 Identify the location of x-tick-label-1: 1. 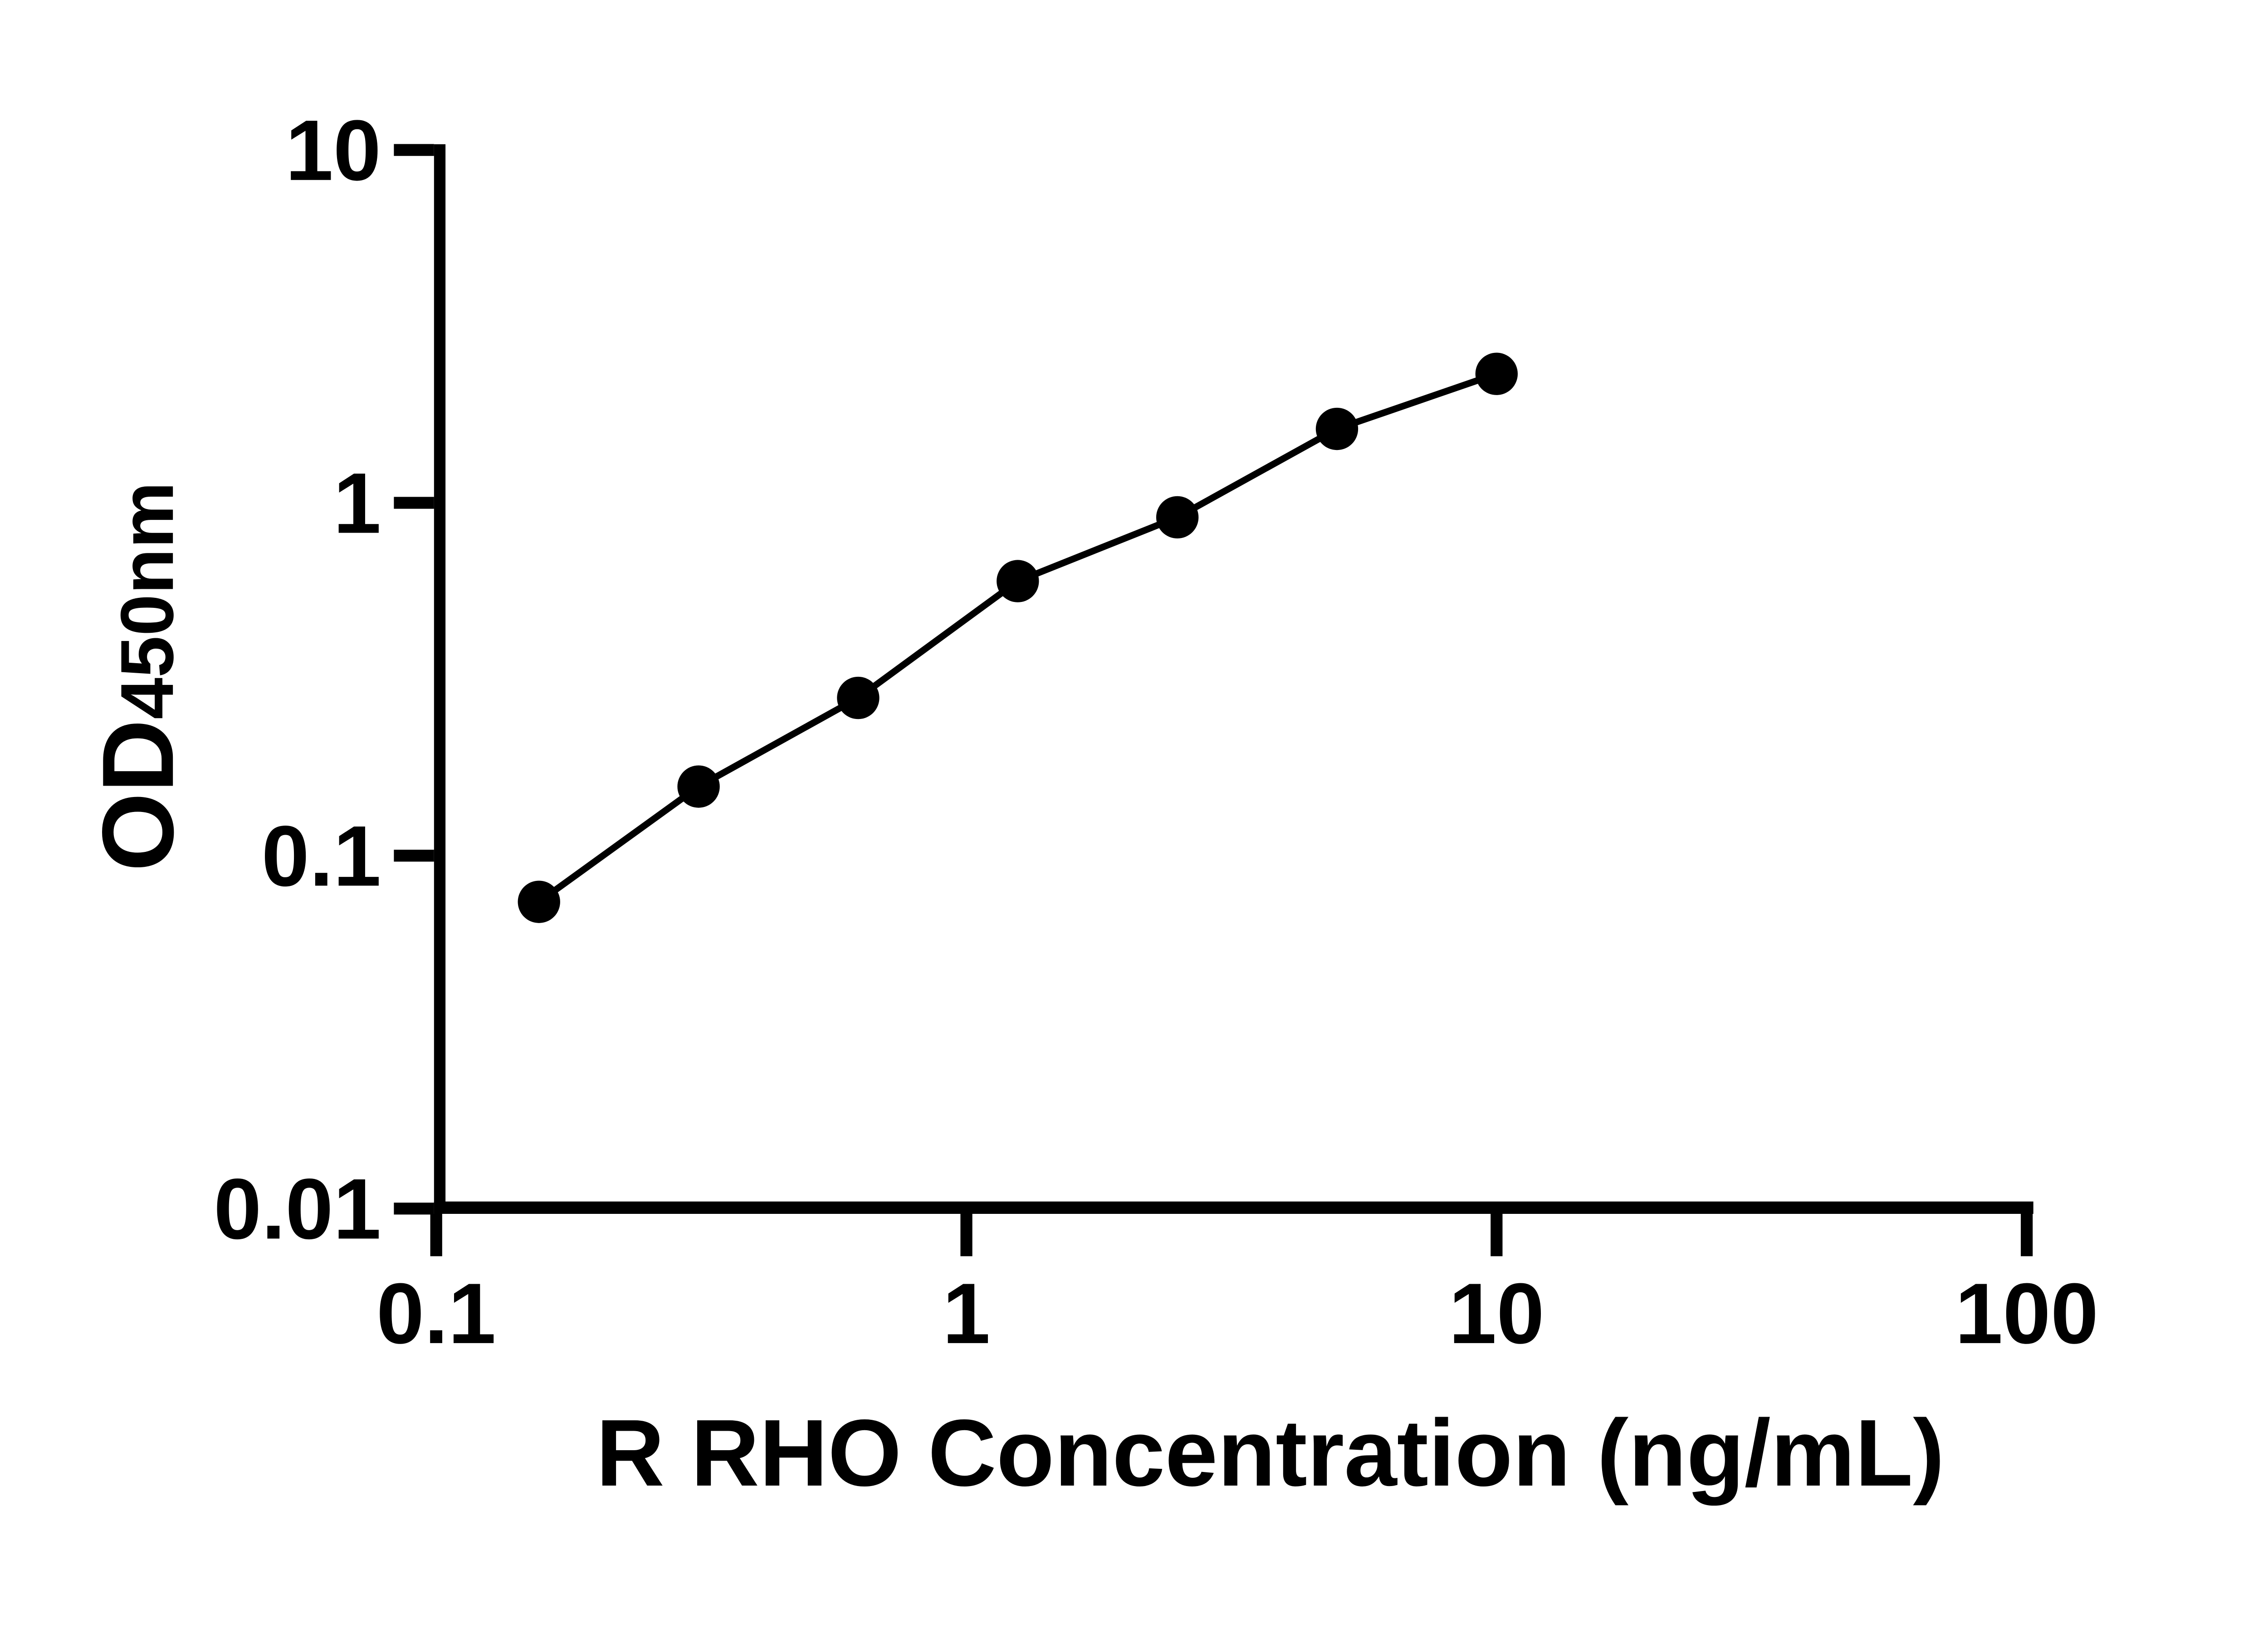
(967, 1314).